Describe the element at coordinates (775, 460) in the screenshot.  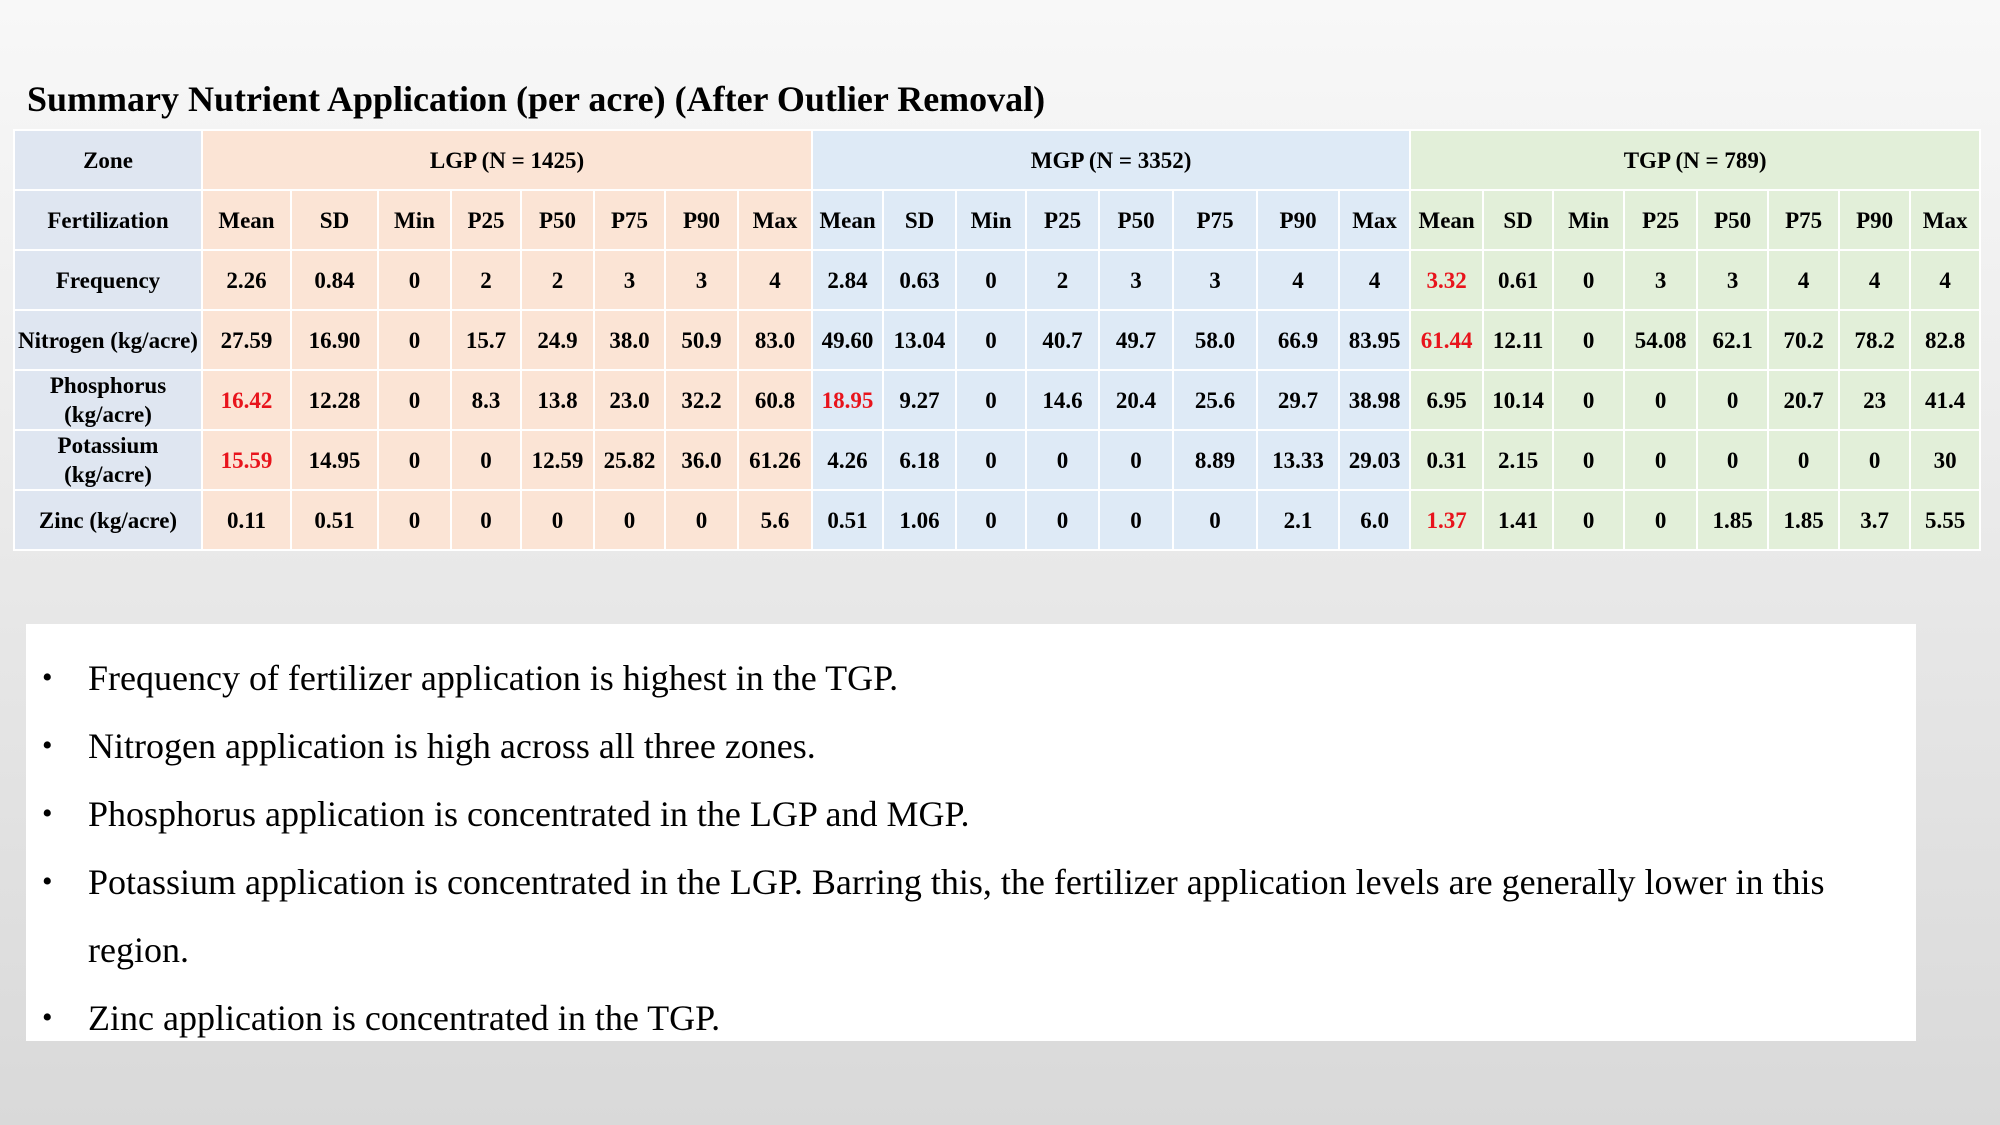
I see `cell: 61.26` at that location.